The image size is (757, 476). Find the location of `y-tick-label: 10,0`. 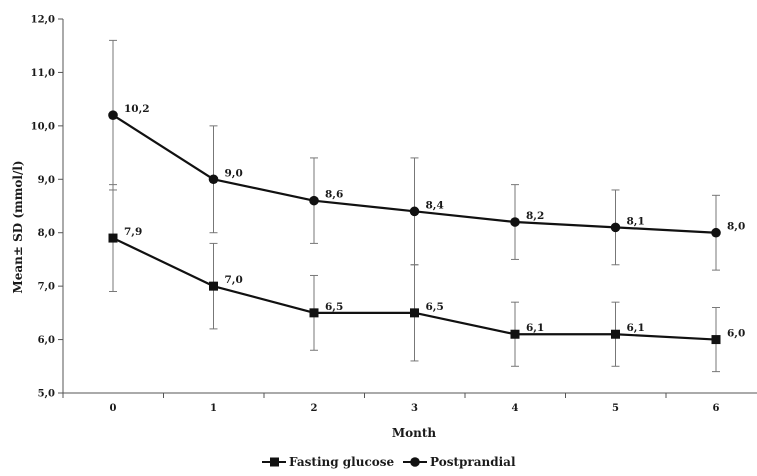

y-tick-label: 10,0 is located at coordinates (43, 126).